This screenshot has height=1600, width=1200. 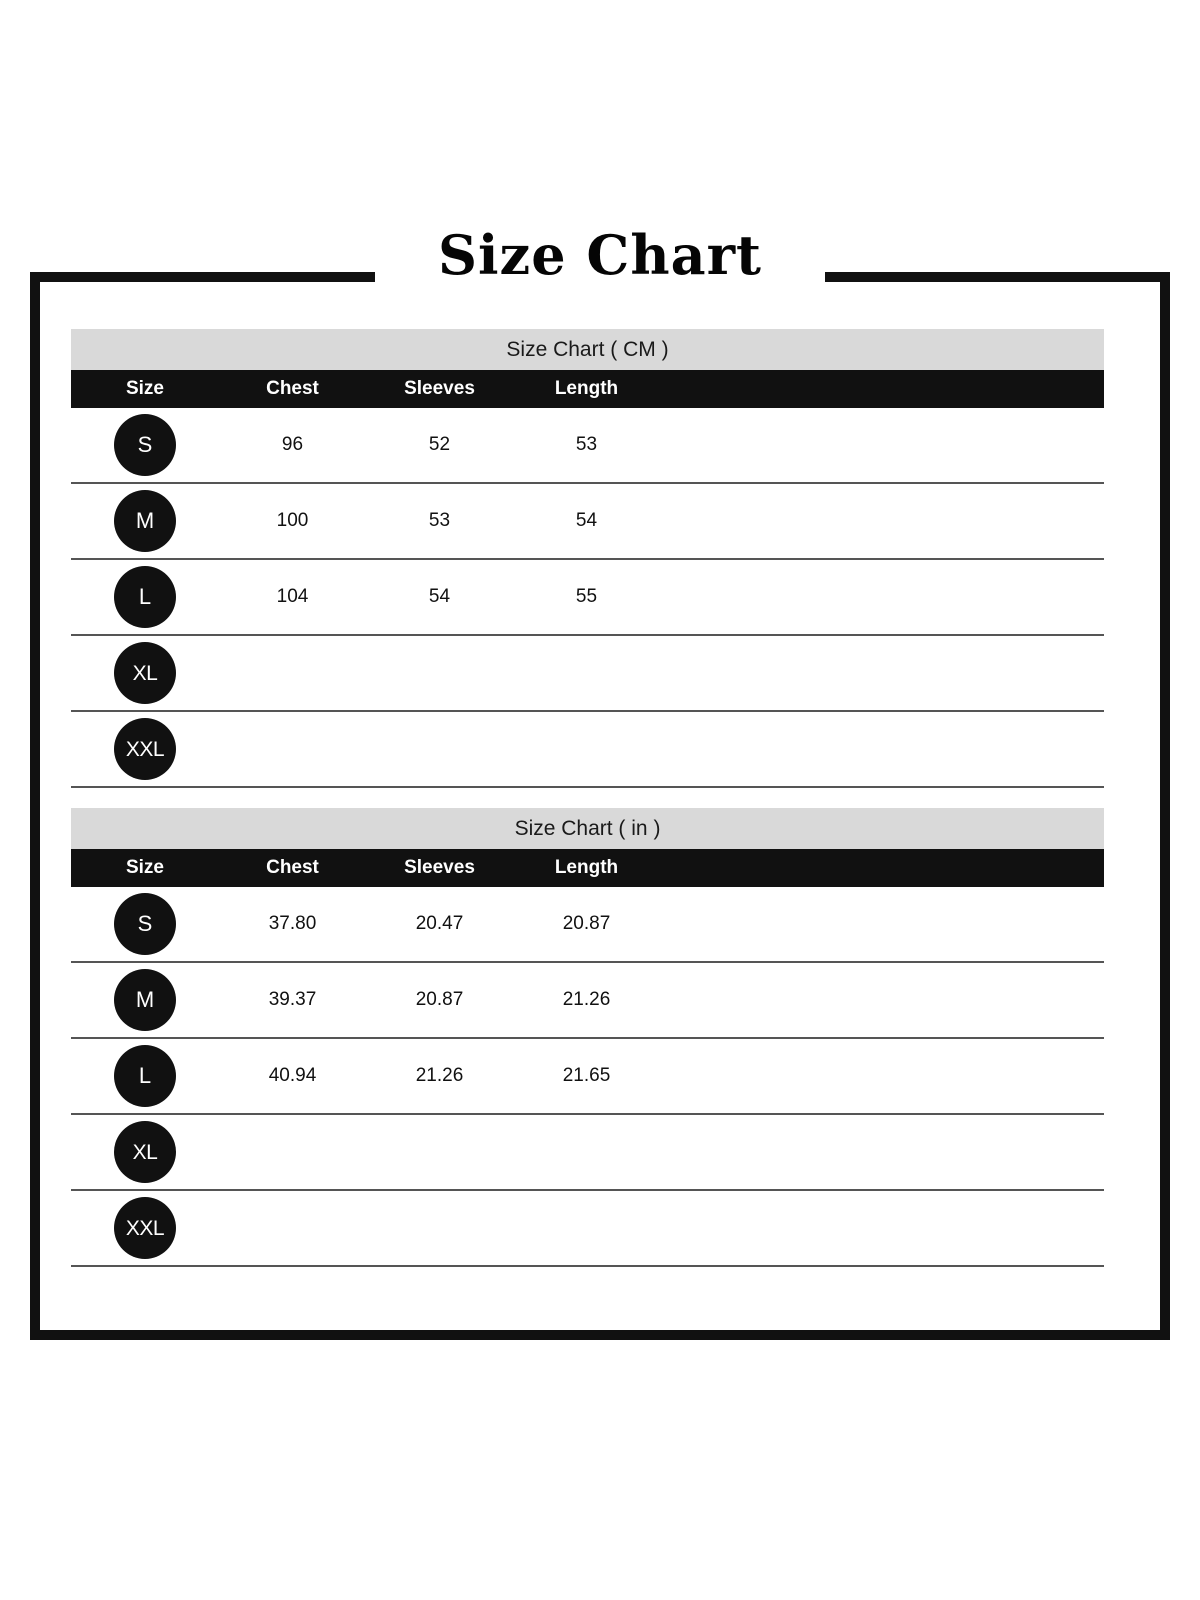 I want to click on cell-length: 55, so click(x=586, y=596).